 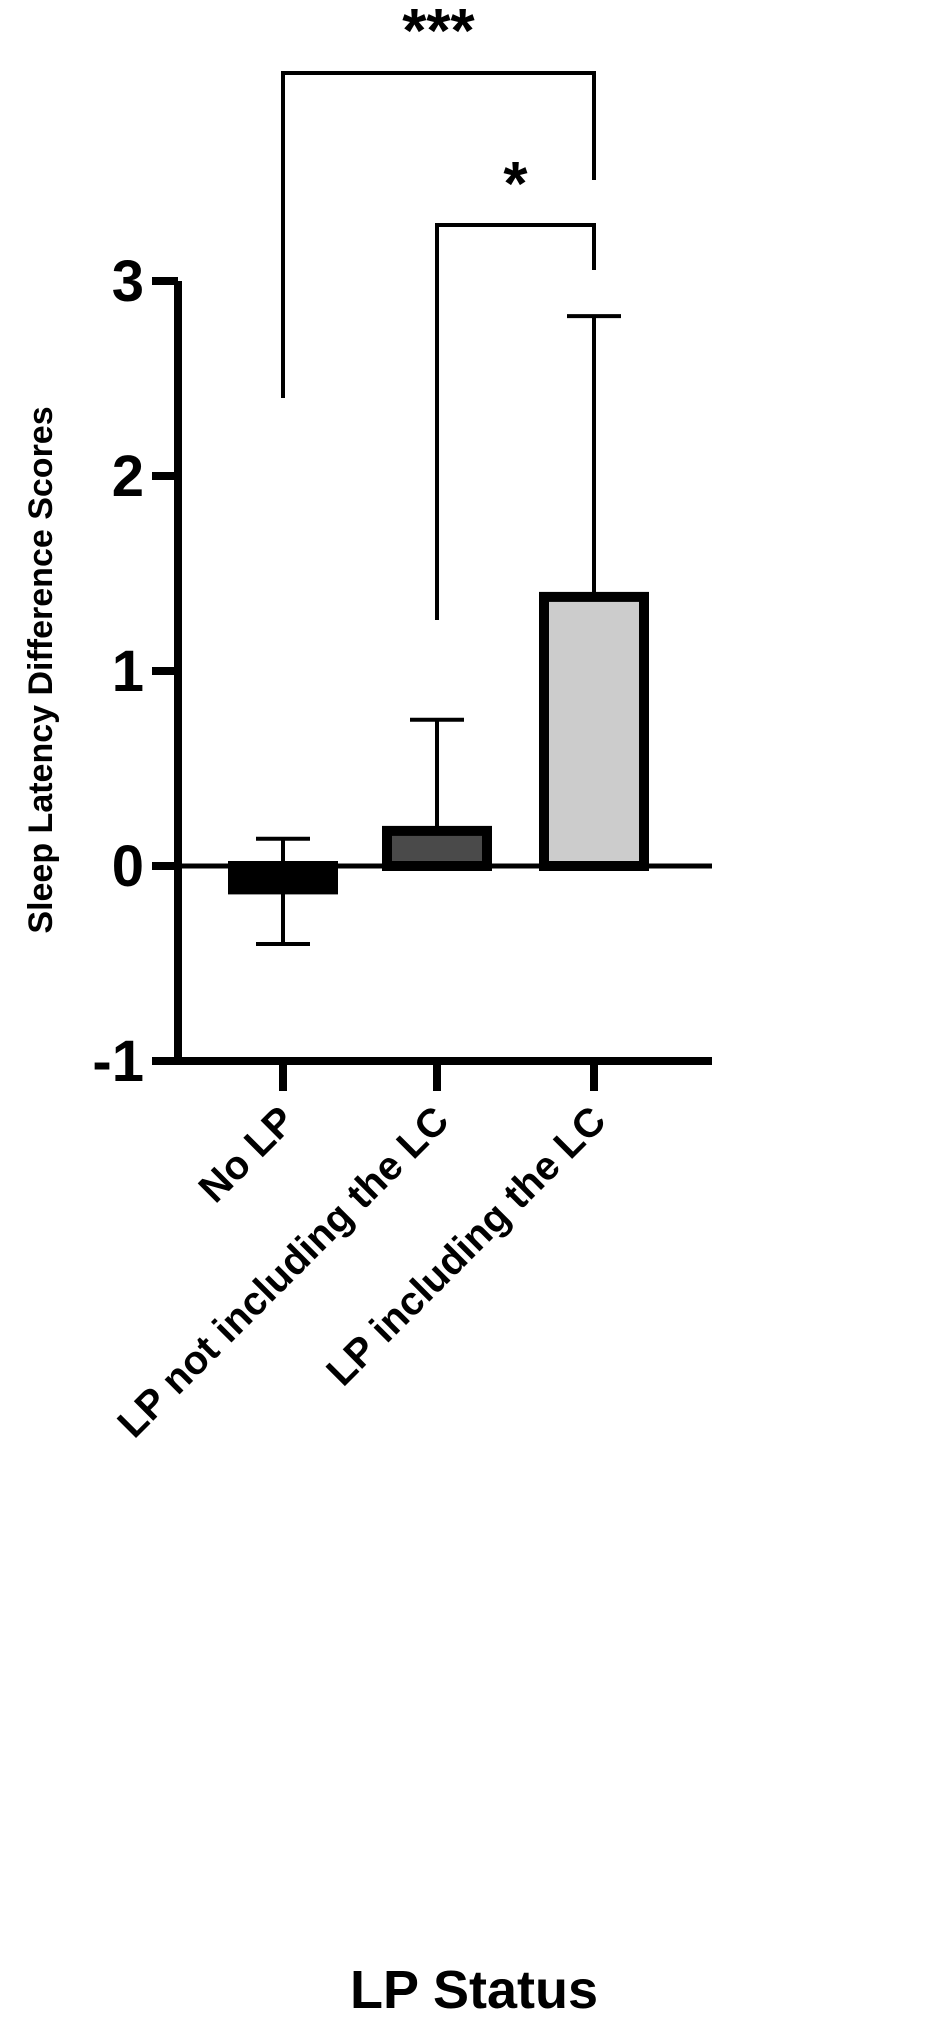 I want to click on y-tick-label: 1, so click(x=128, y=671).